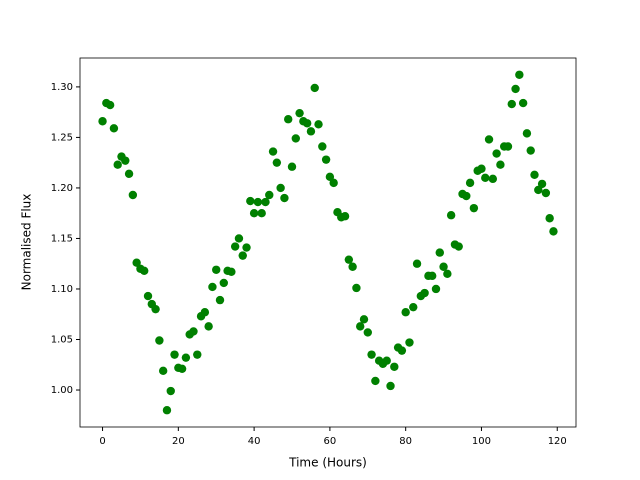 This screenshot has height=480, width=640. I want to click on y-tick-label: 1.05, so click(62, 339).